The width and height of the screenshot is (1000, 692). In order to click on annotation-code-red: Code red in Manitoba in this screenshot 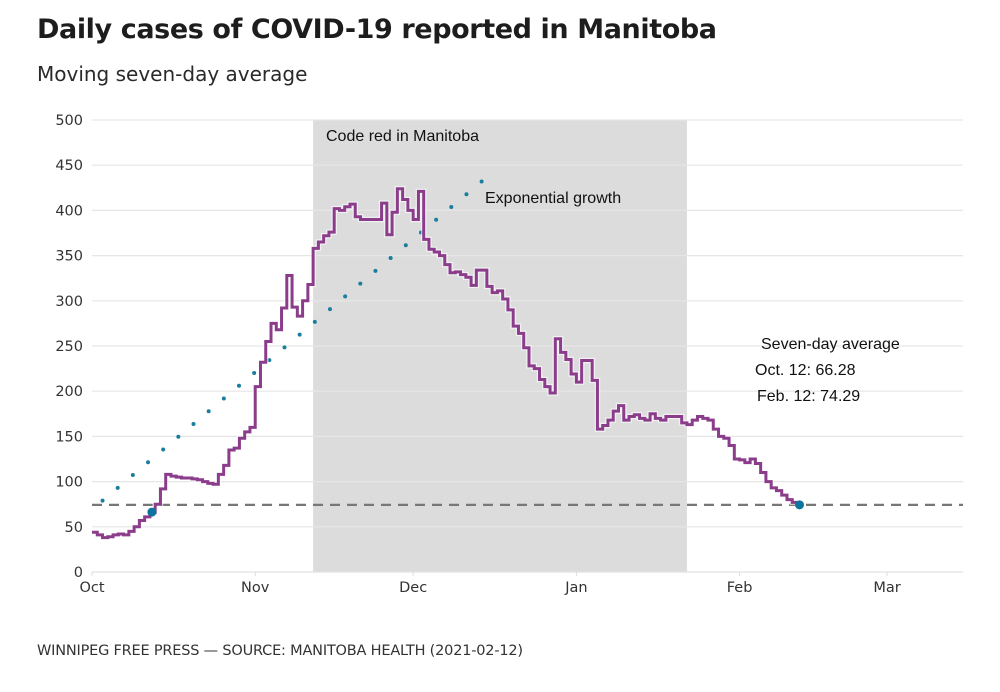, I will do `click(402, 136)`.